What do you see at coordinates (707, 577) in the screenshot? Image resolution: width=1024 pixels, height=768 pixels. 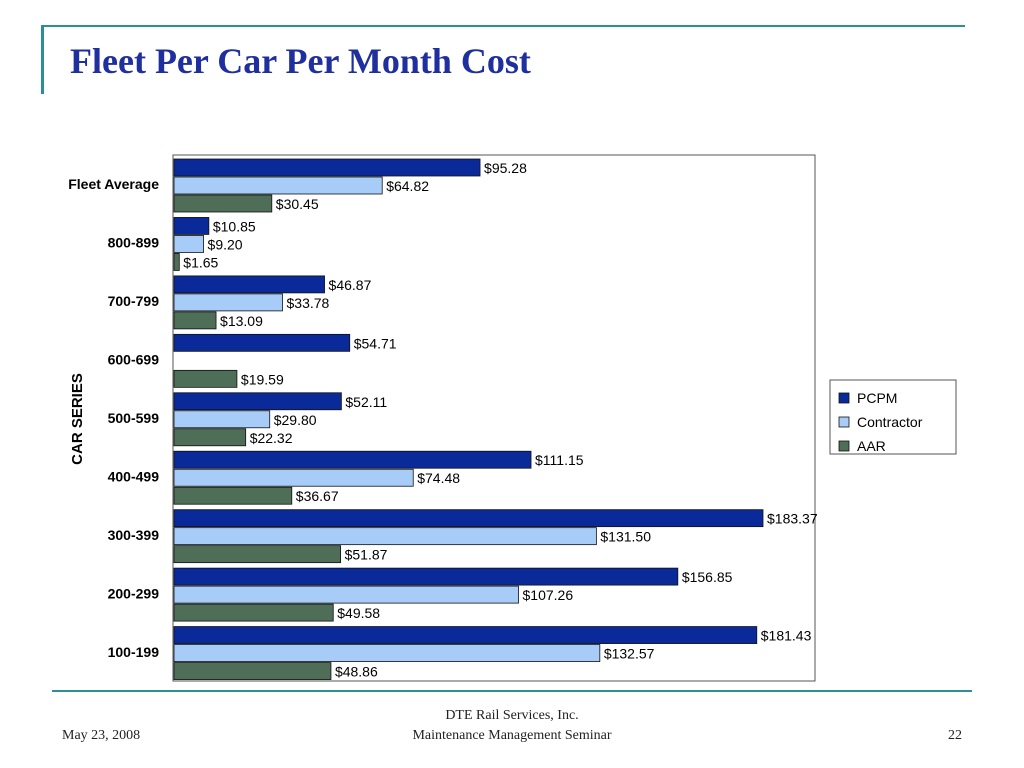 I see `data-label-pcpm-200-299: $156.85` at bounding box center [707, 577].